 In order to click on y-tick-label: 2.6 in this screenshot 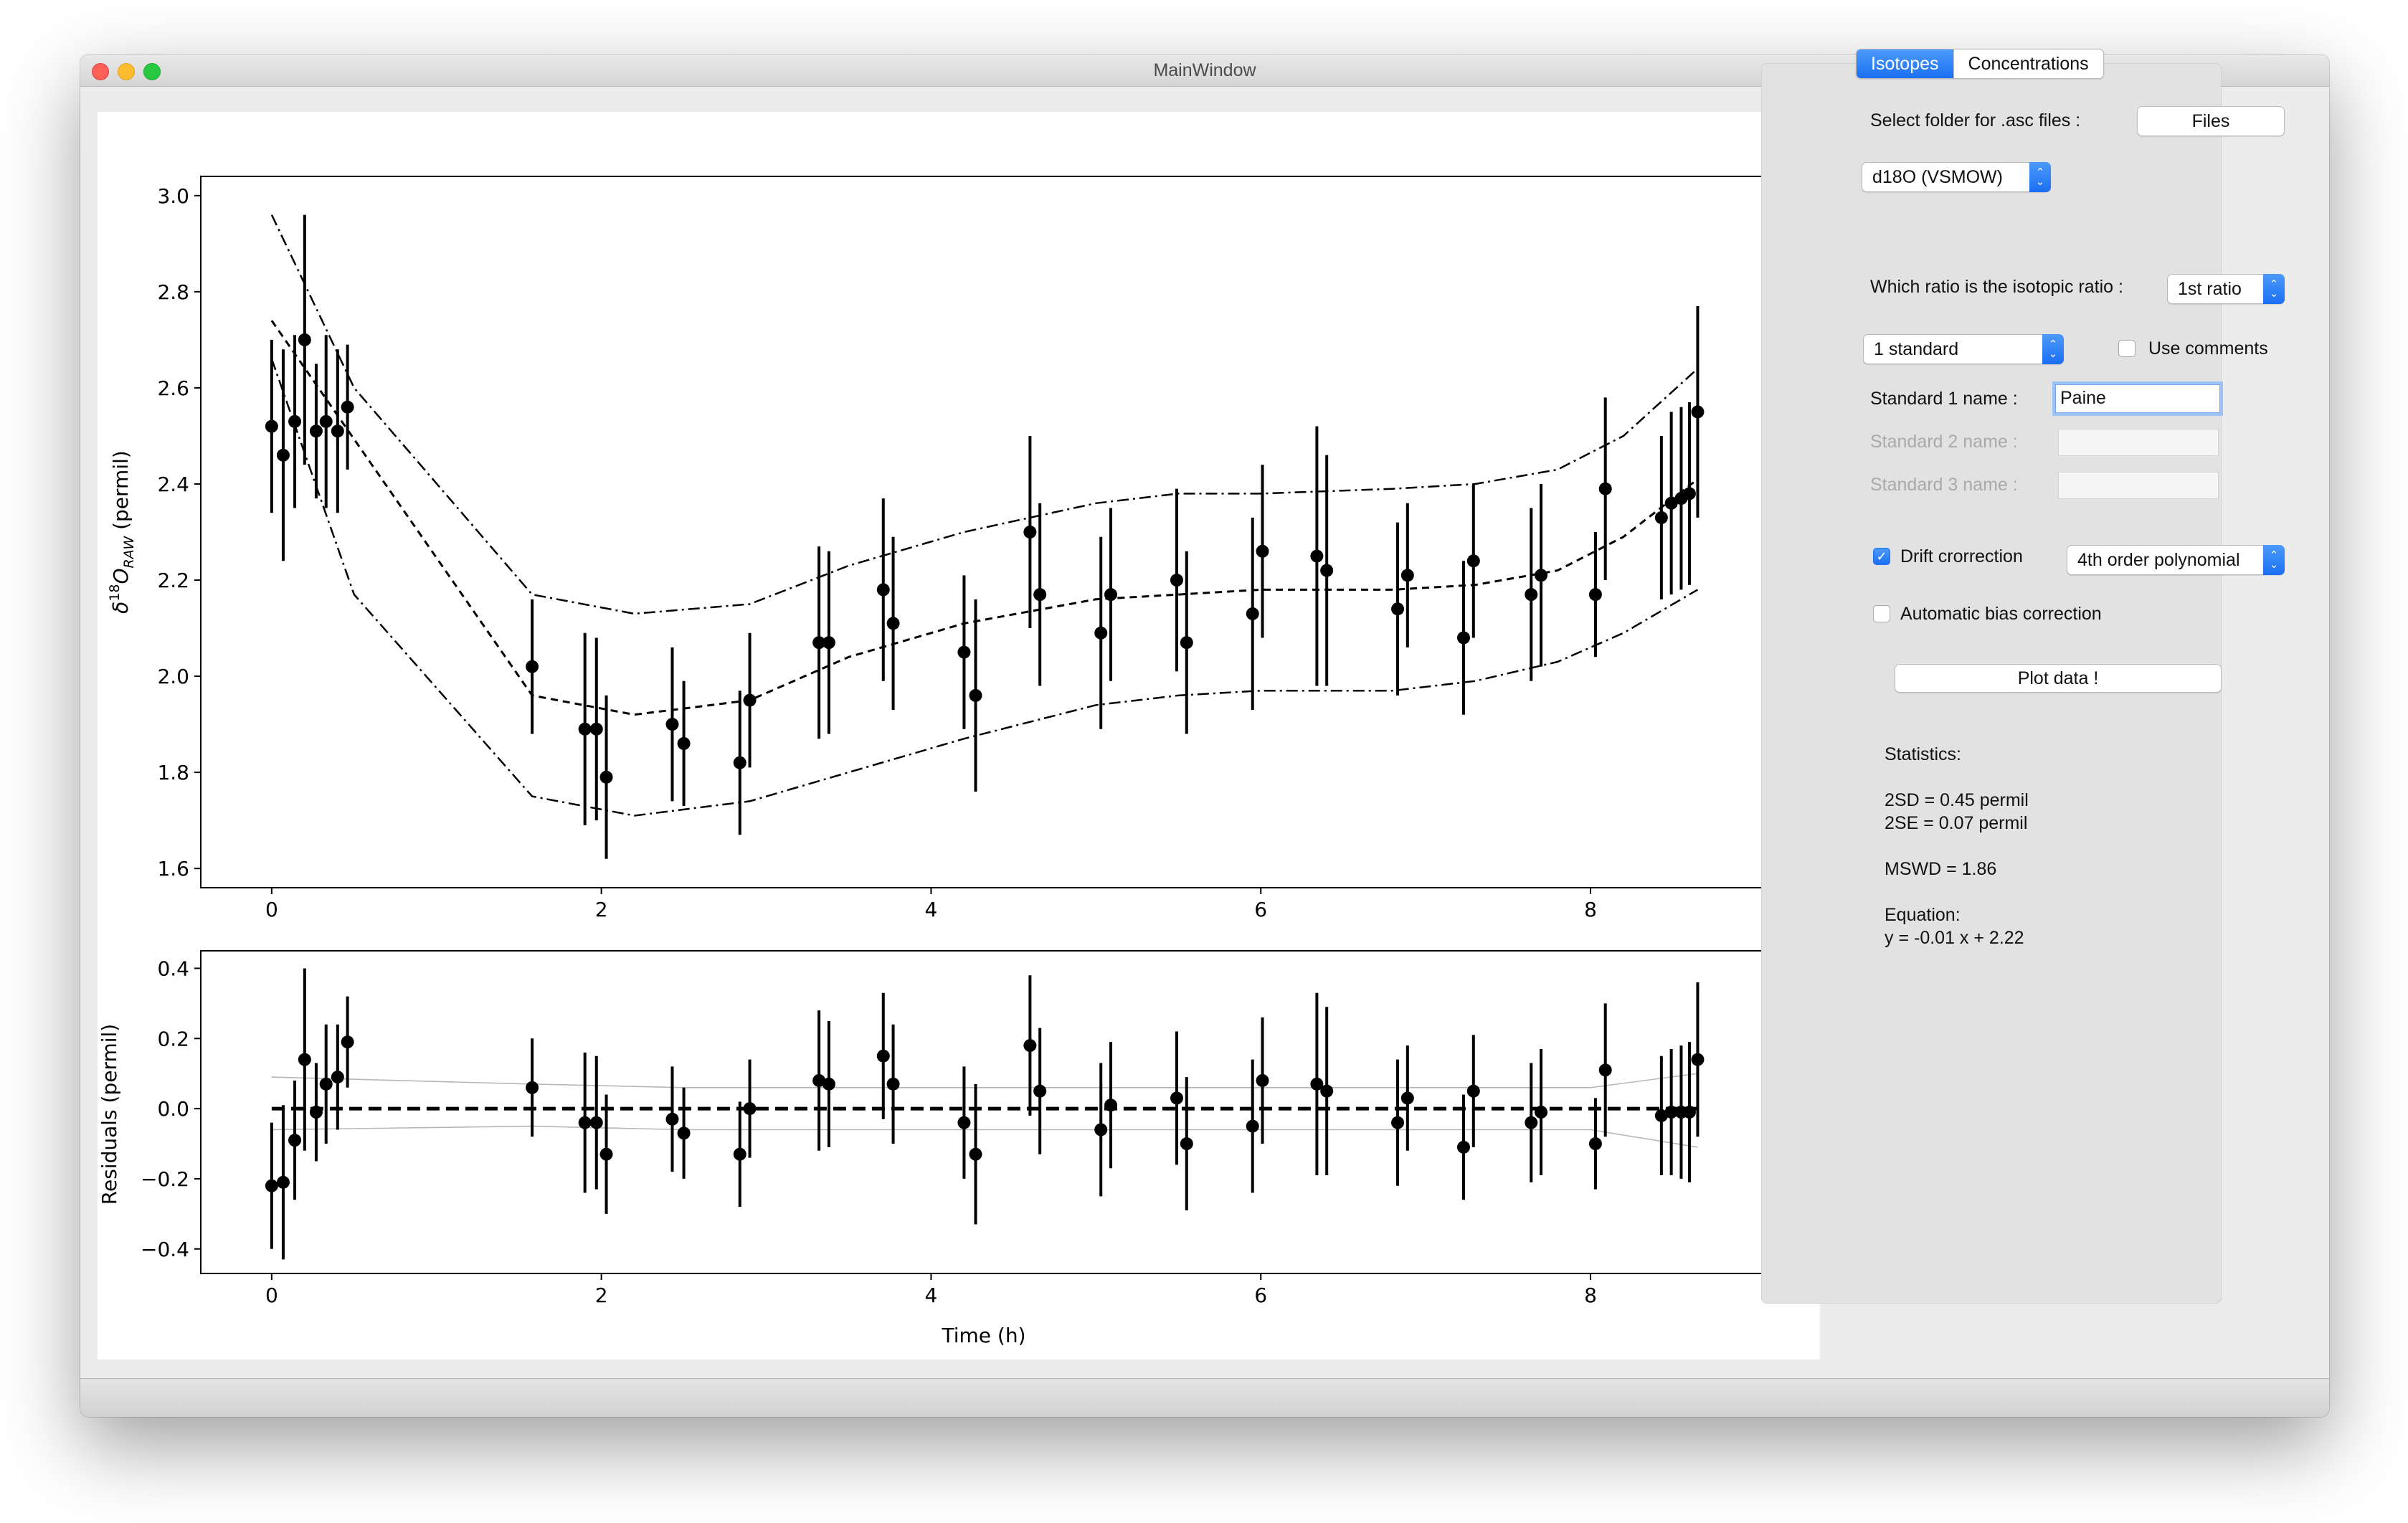, I will do `click(173, 388)`.